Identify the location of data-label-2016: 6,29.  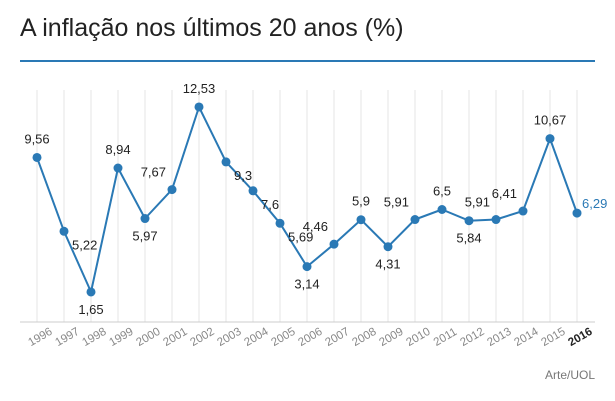
(594, 203).